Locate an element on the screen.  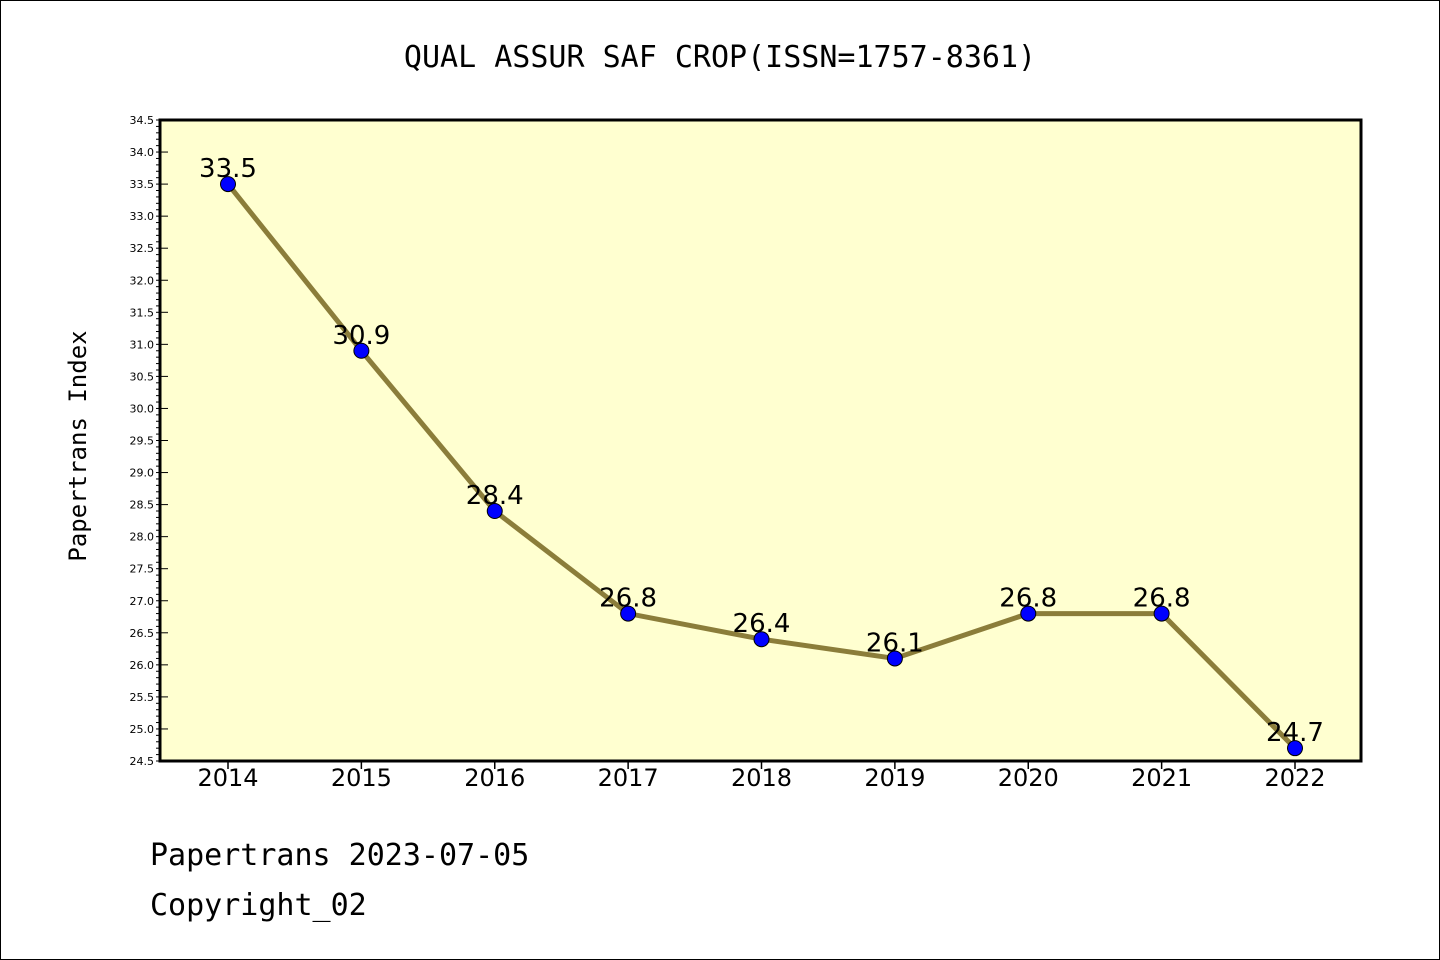
y-tick-label: 29.5 is located at coordinates (142, 441).